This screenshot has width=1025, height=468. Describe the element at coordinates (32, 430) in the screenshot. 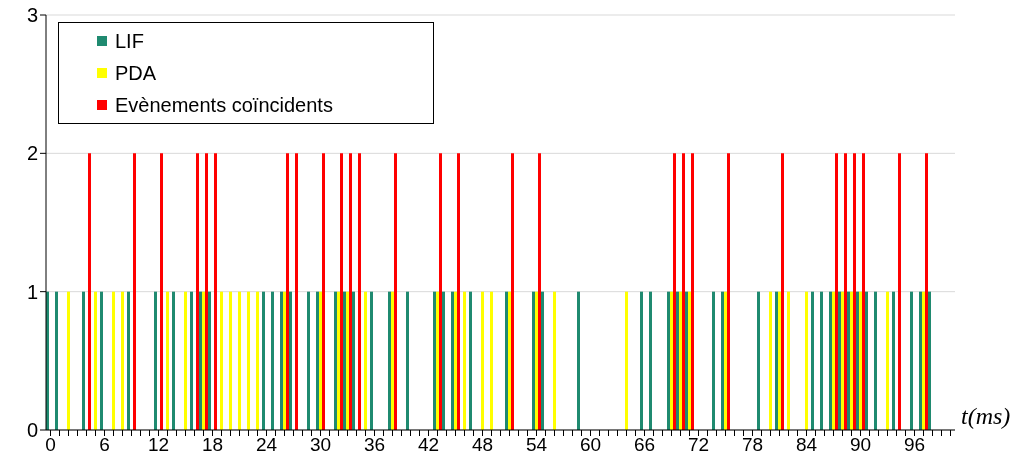

I see `y-tick-label: 0` at that location.